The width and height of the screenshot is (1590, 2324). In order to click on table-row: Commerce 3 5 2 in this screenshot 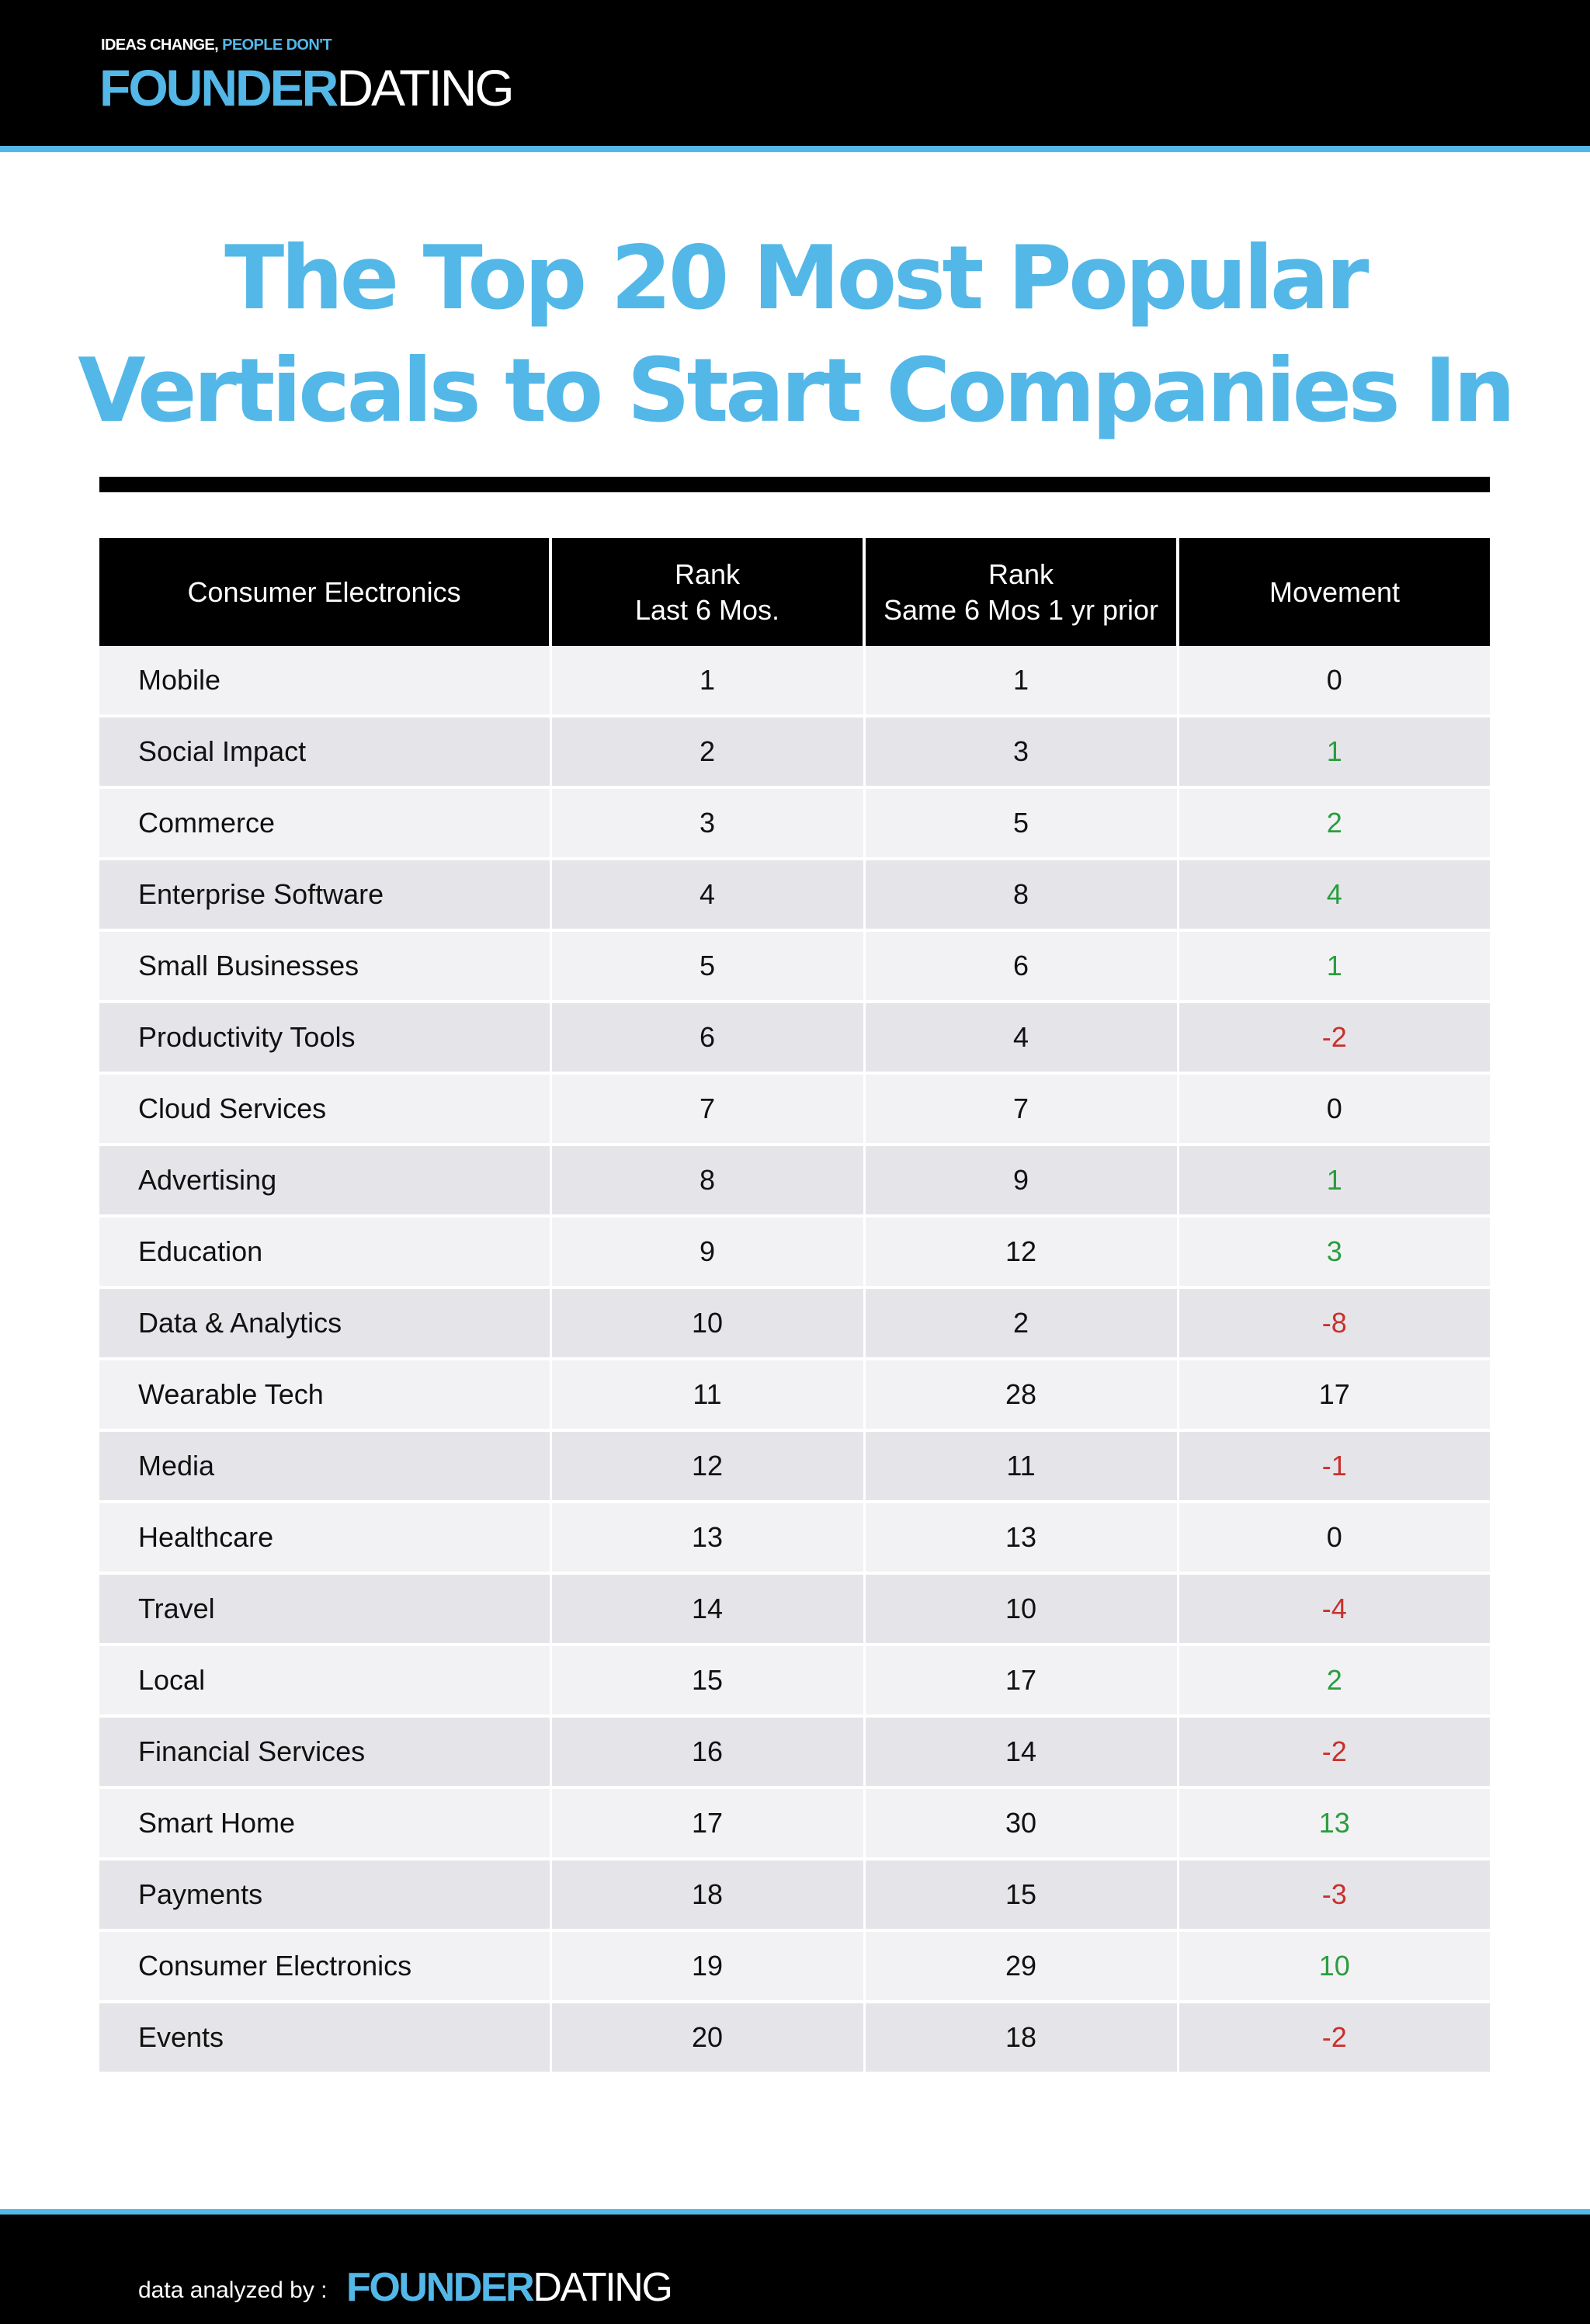, I will do `click(794, 824)`.